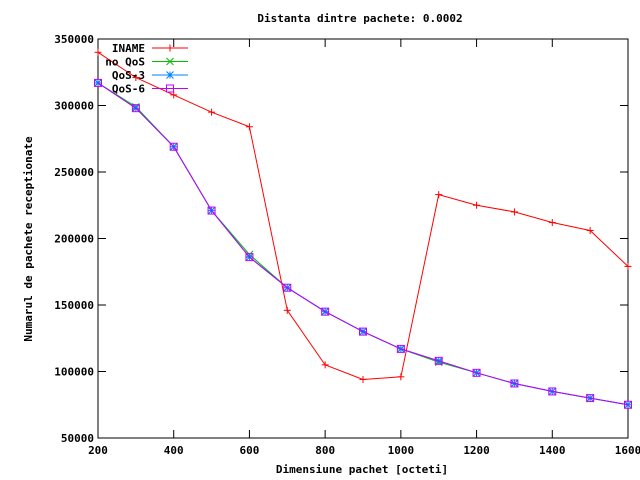 The height and width of the screenshot is (480, 640). I want to click on x-tick-label: 1400, so click(552, 450).